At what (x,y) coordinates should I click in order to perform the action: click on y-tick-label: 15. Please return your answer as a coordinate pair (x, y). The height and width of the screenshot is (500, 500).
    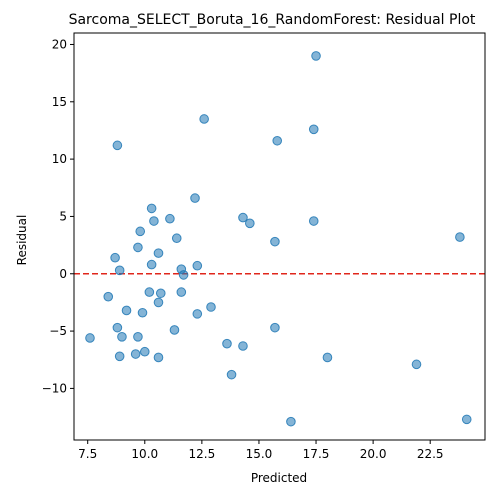
    Looking at the image, I should click on (59, 102).